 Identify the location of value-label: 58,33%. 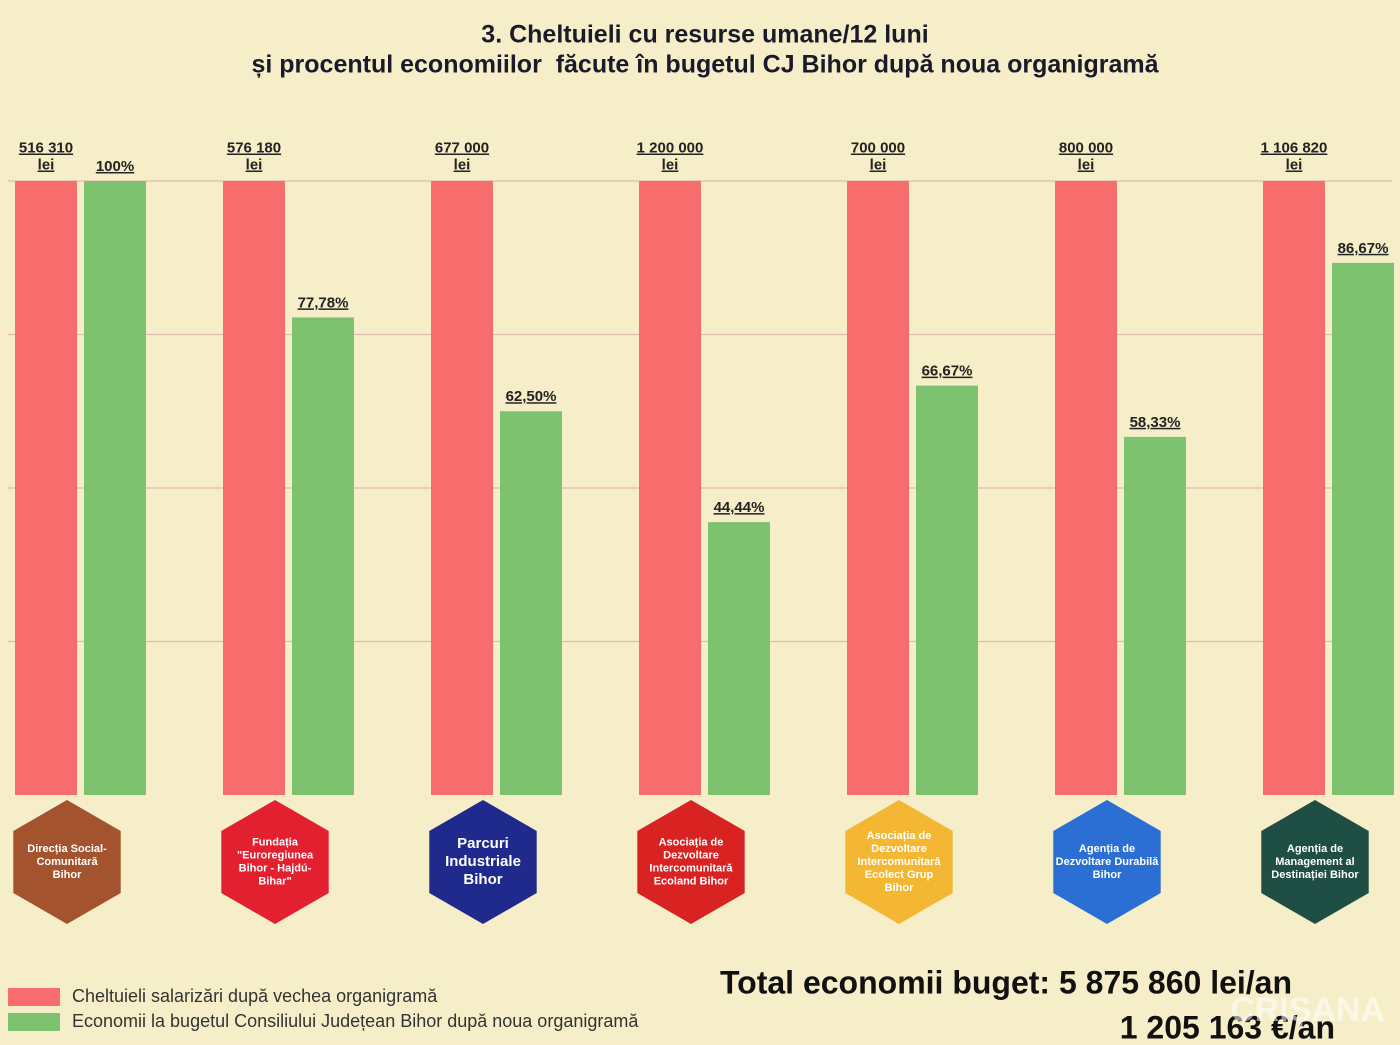
(1155, 422).